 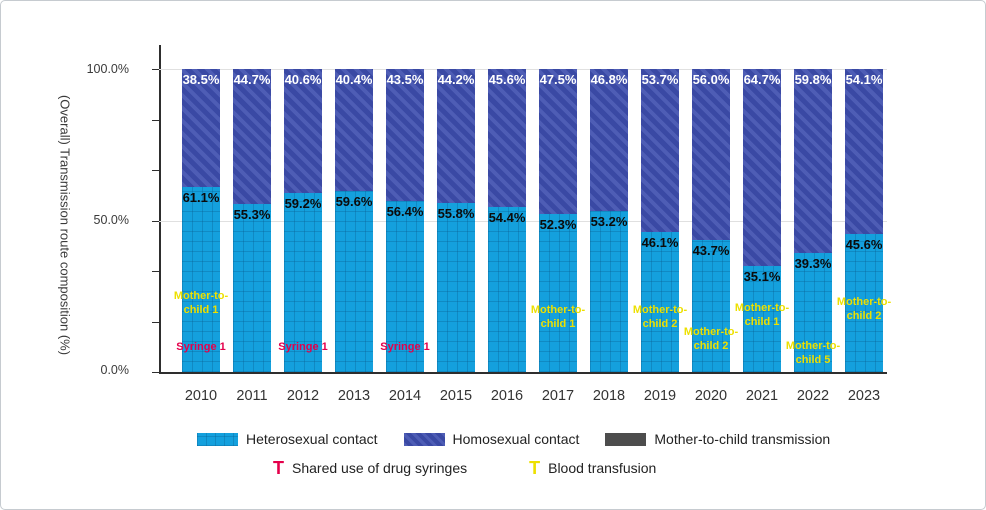 I want to click on legend-label: Homosexual contact, so click(x=516, y=439).